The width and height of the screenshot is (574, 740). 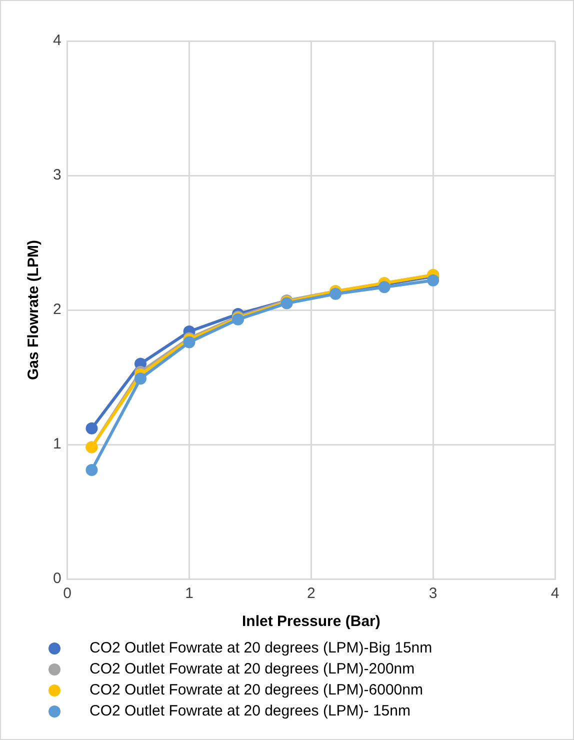 I want to click on x-tick-label: 3, so click(x=433, y=593).